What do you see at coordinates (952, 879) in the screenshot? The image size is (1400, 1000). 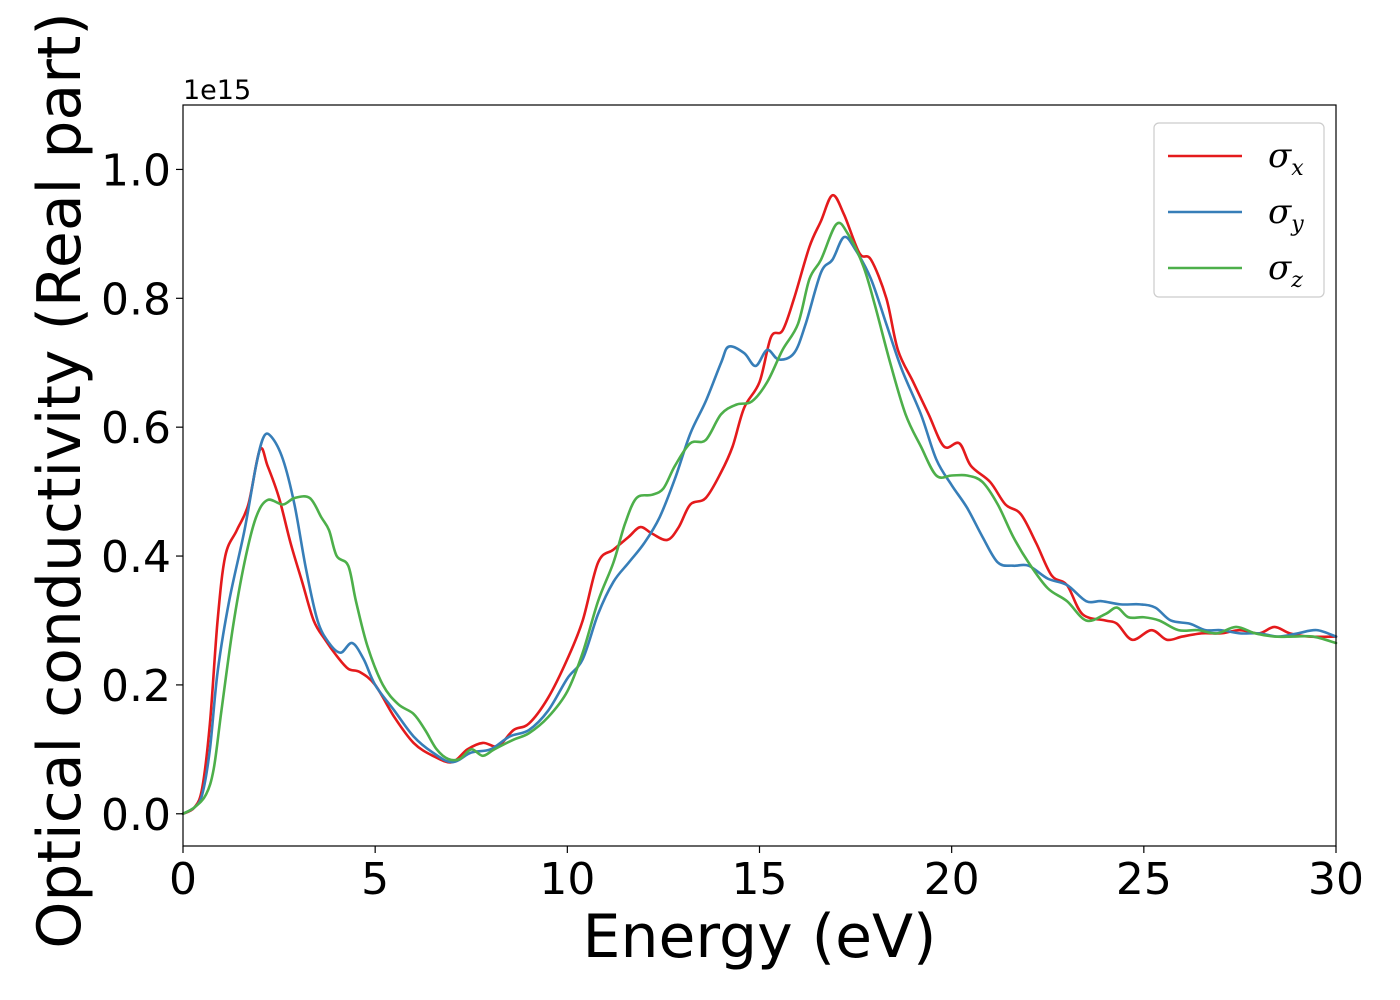 I see `x-tick-label: 20` at bounding box center [952, 879].